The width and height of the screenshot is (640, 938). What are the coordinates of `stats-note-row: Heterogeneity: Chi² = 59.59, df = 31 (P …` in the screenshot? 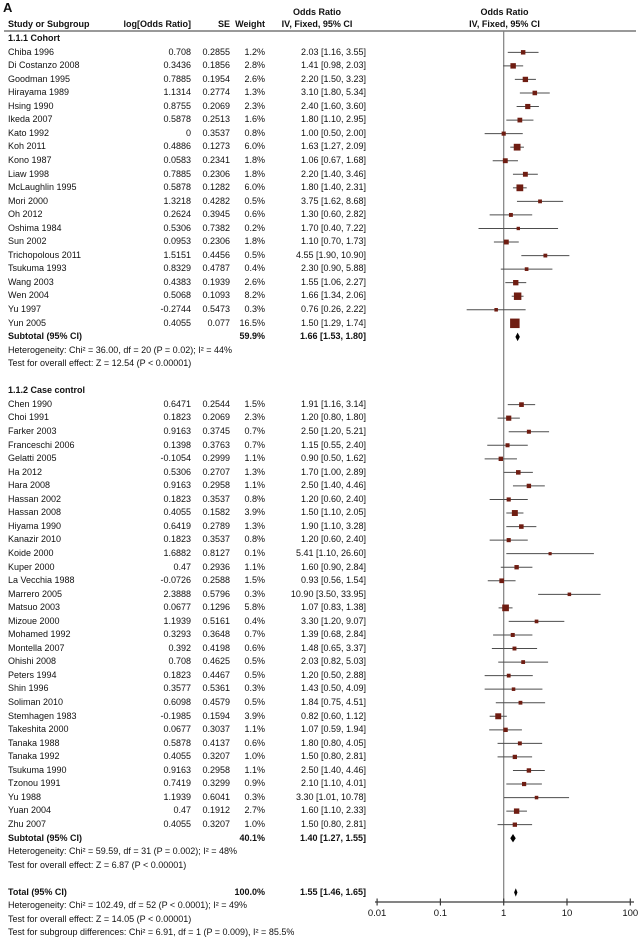 It's located at (320, 852).